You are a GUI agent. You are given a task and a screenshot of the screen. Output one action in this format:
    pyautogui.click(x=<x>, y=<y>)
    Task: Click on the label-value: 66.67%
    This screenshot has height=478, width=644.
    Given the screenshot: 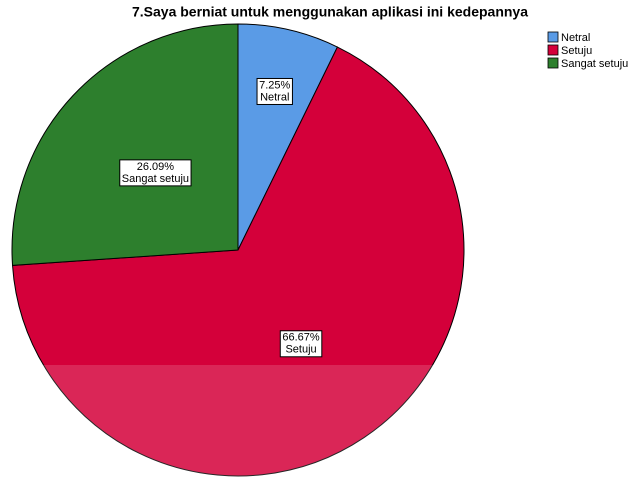 What is the action you would take?
    pyautogui.click(x=301, y=338)
    